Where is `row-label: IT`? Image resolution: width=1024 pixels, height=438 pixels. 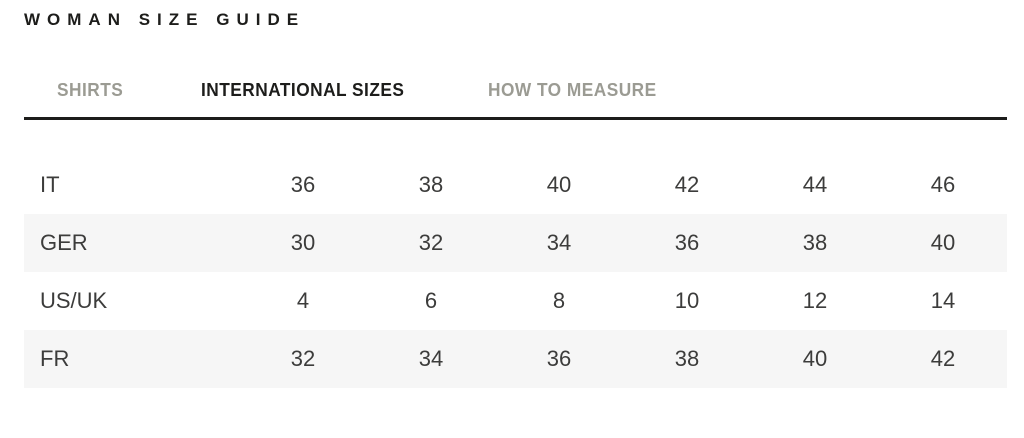 row-label: IT is located at coordinates (50, 184).